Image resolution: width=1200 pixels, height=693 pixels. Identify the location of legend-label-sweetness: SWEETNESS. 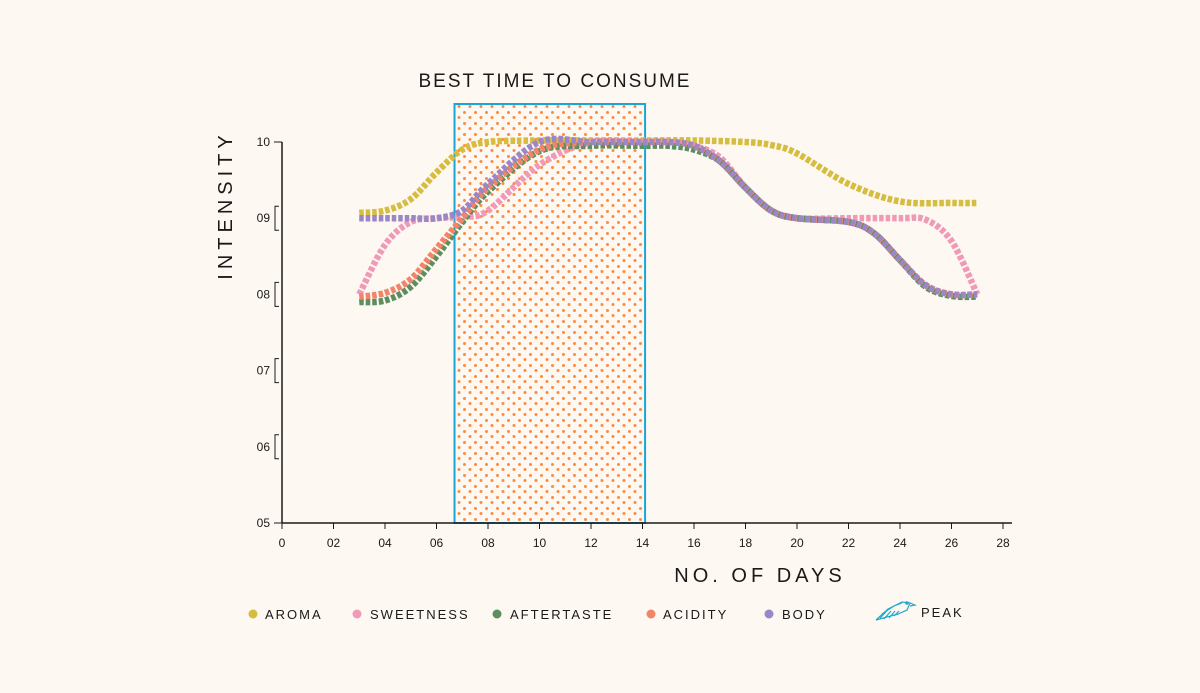
(420, 614).